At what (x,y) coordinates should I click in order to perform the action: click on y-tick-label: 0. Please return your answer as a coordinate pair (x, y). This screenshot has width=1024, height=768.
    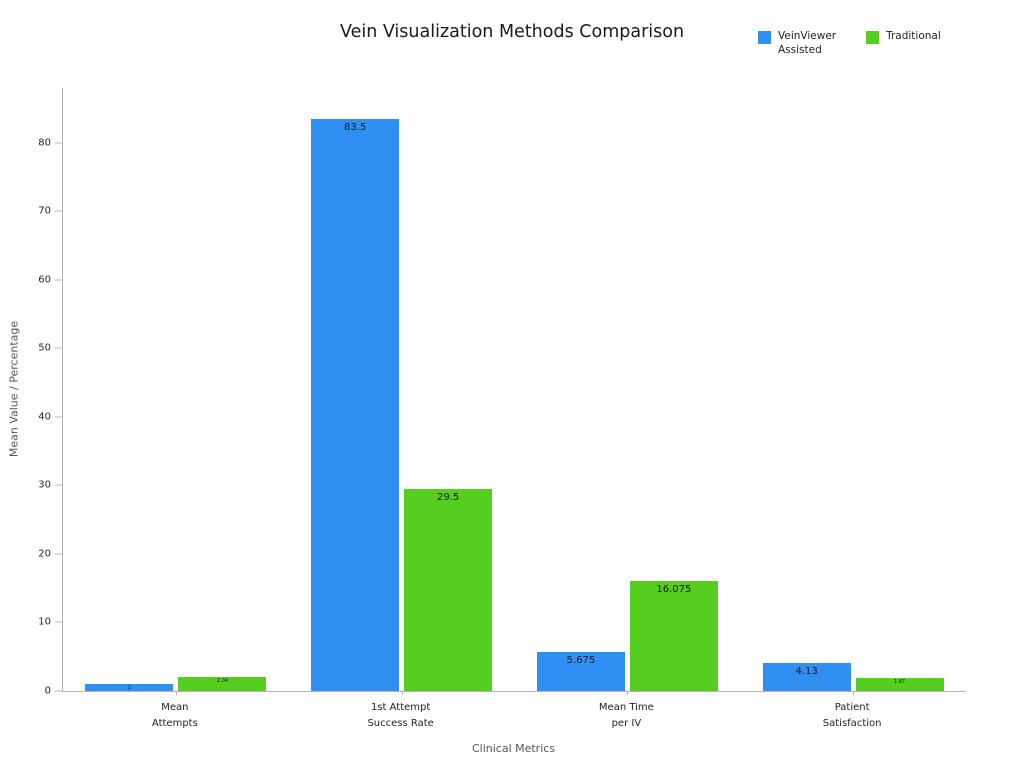
    Looking at the image, I should click on (47, 691).